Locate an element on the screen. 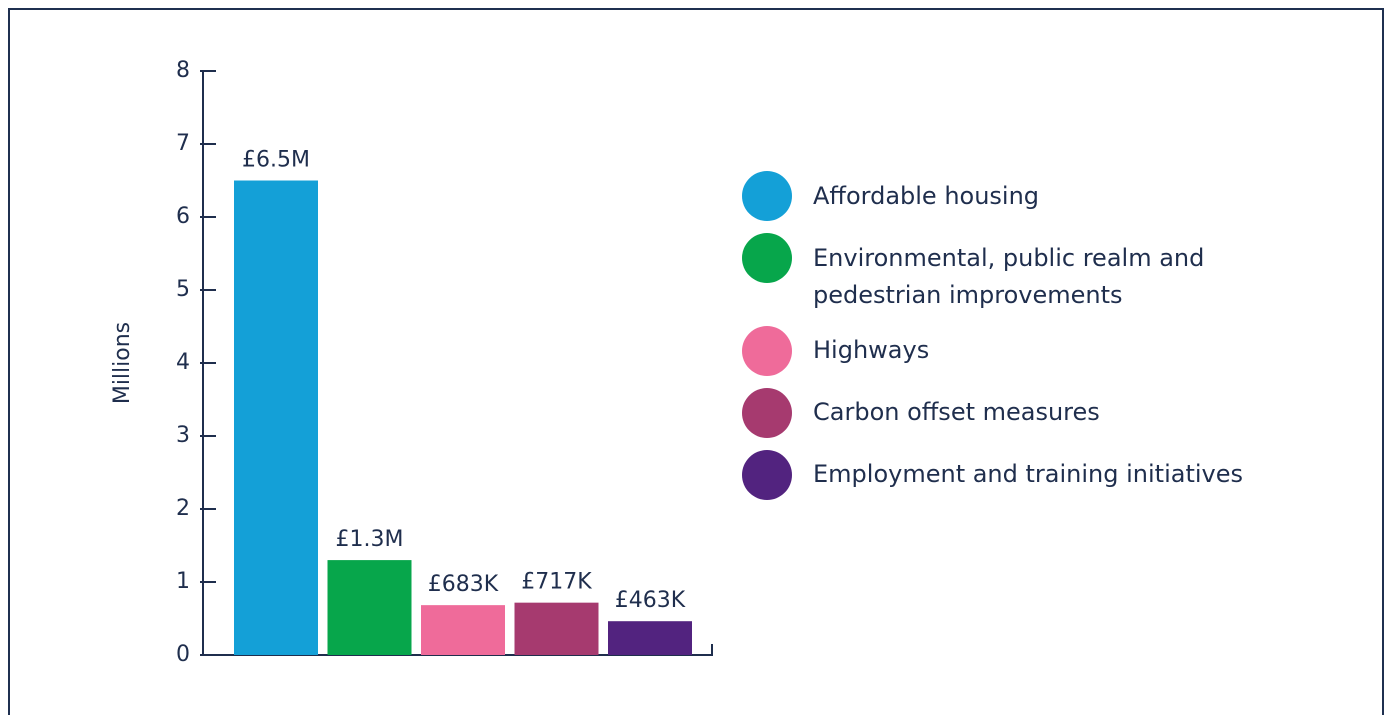 This screenshot has height=715, width=1394. legend-item: Carbon offset measures is located at coordinates (1027, 412).